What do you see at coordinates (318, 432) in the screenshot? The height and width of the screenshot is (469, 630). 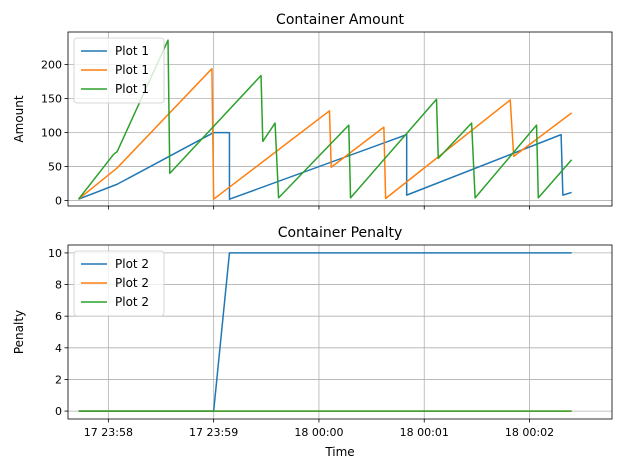 I see `x-tick-label: 18 00:00` at bounding box center [318, 432].